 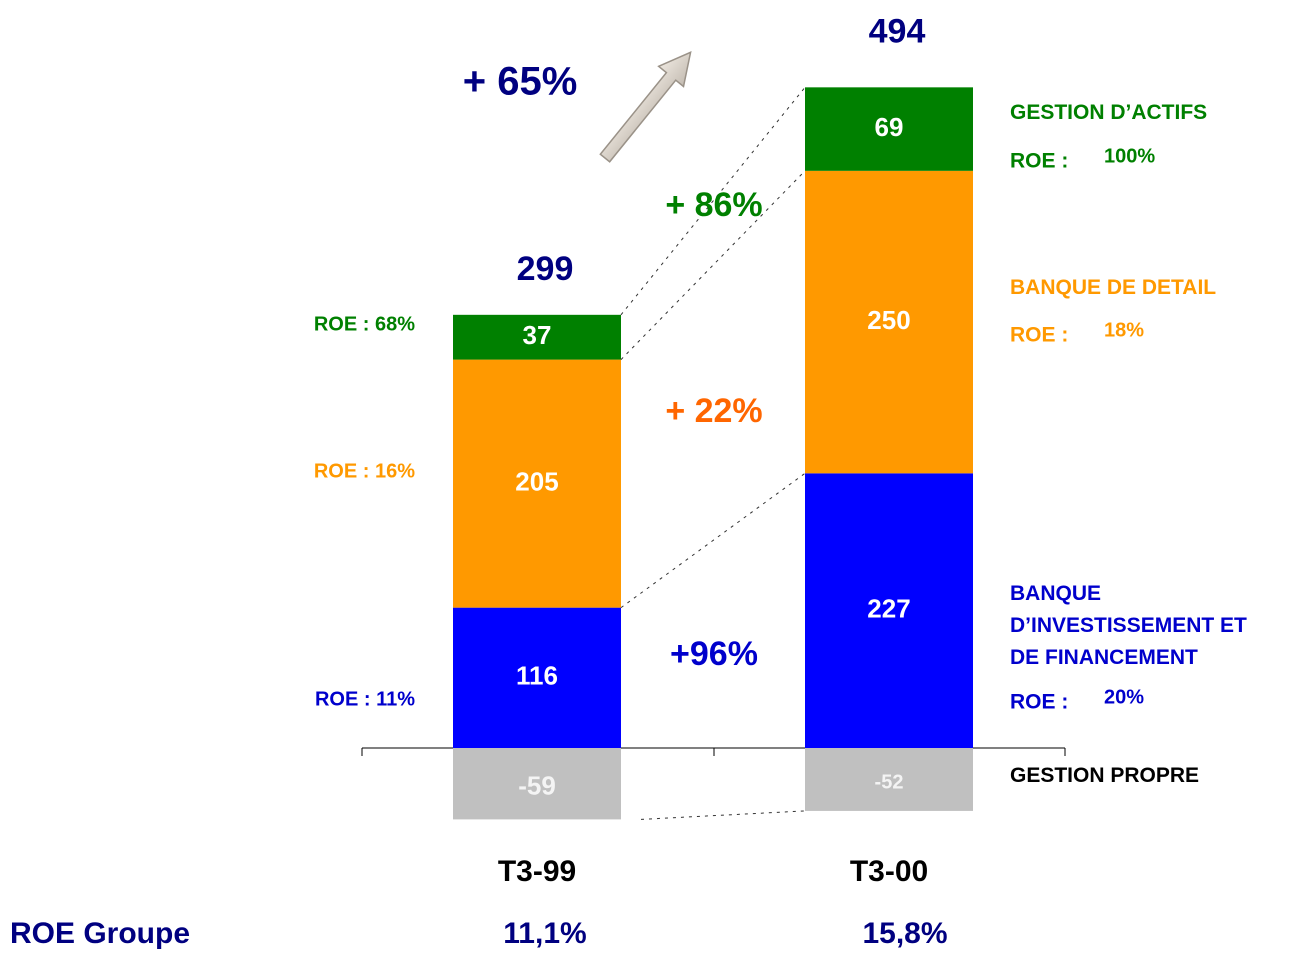 I want to click on segment-label: 250, so click(x=888, y=320).